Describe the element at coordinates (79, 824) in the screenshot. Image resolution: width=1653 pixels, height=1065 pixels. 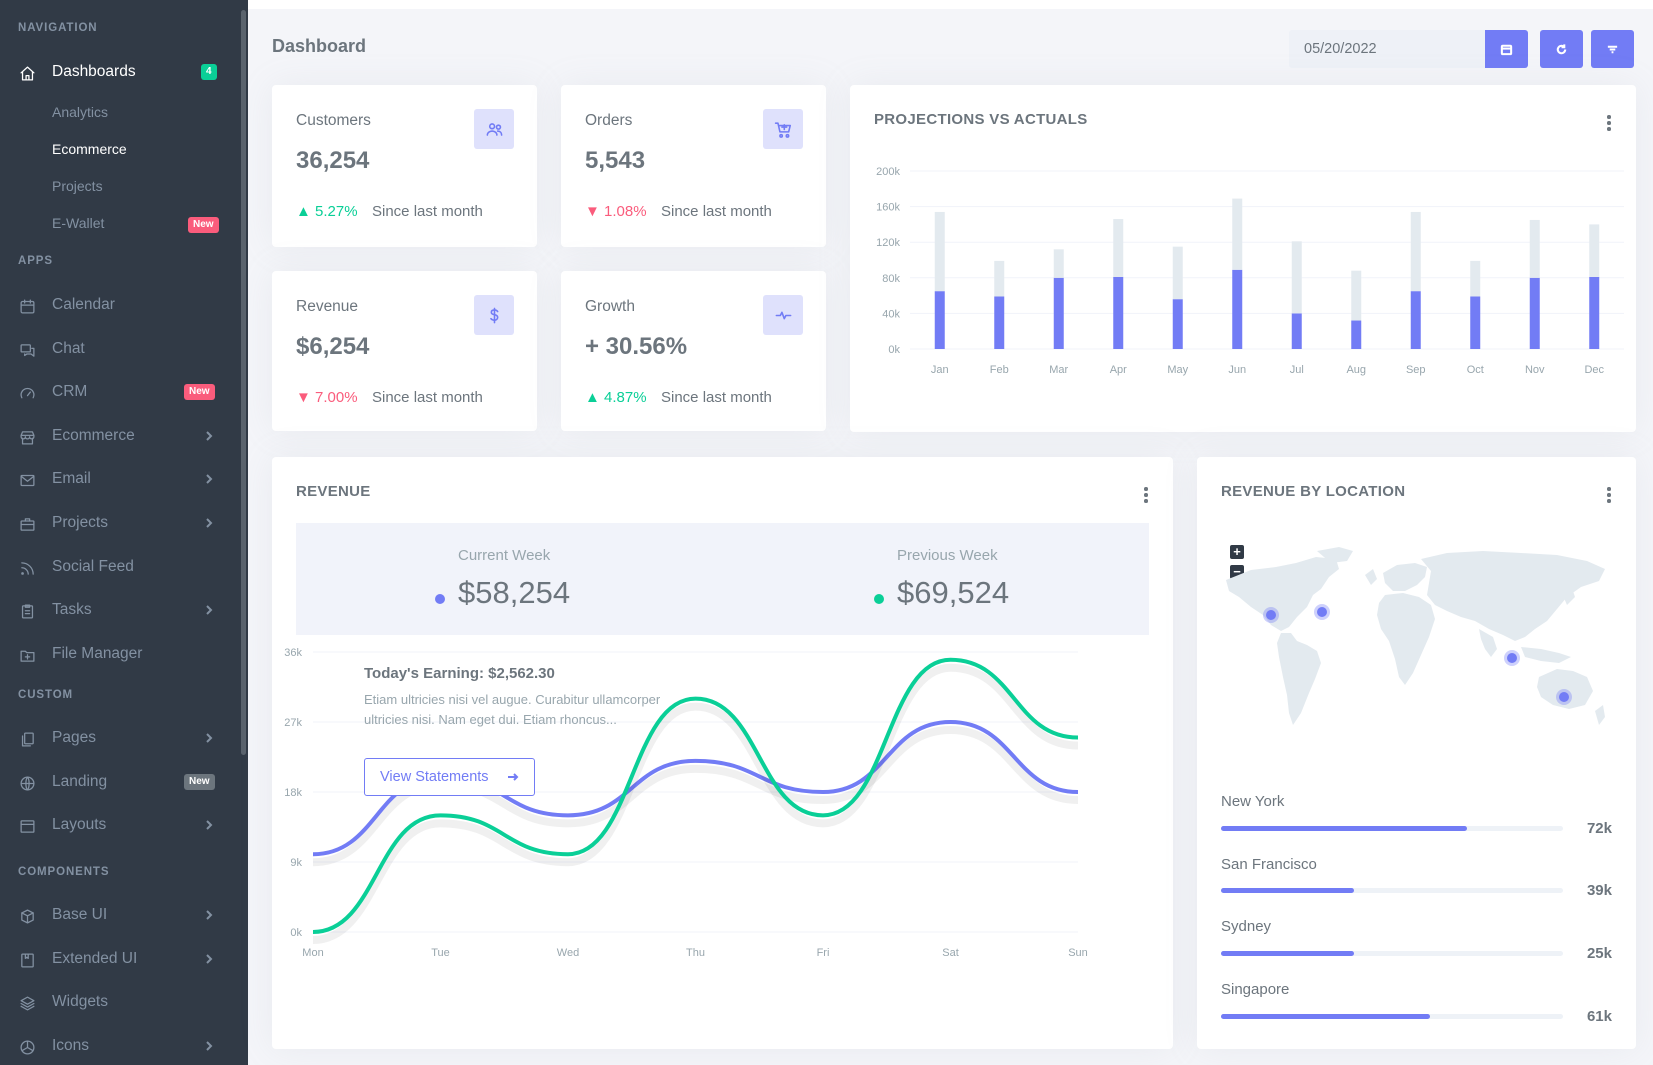
I see `sidebar-item-label: Layouts` at that location.